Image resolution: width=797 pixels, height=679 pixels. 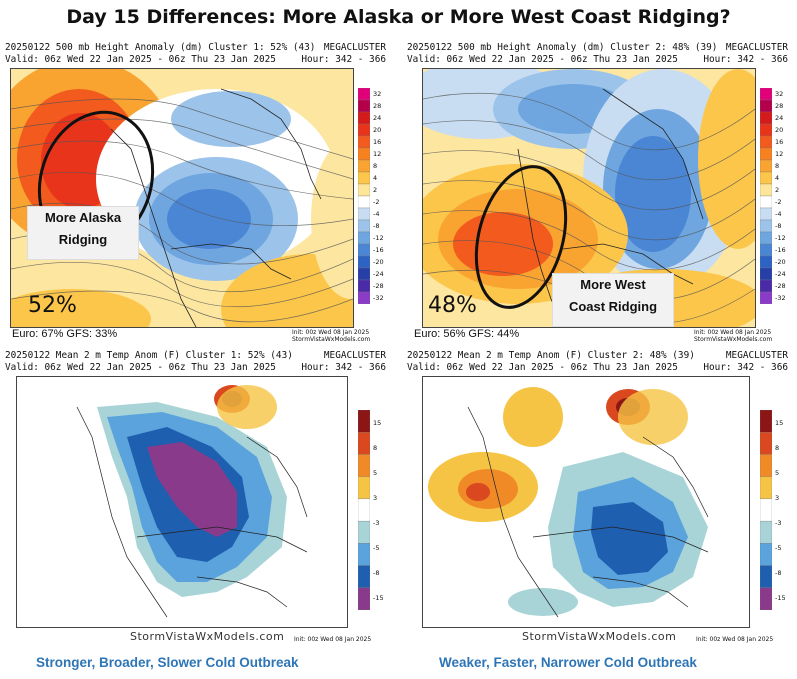 What do you see at coordinates (780, 262) in the screenshot?
I see `colorbar-tick-label: -20` at bounding box center [780, 262].